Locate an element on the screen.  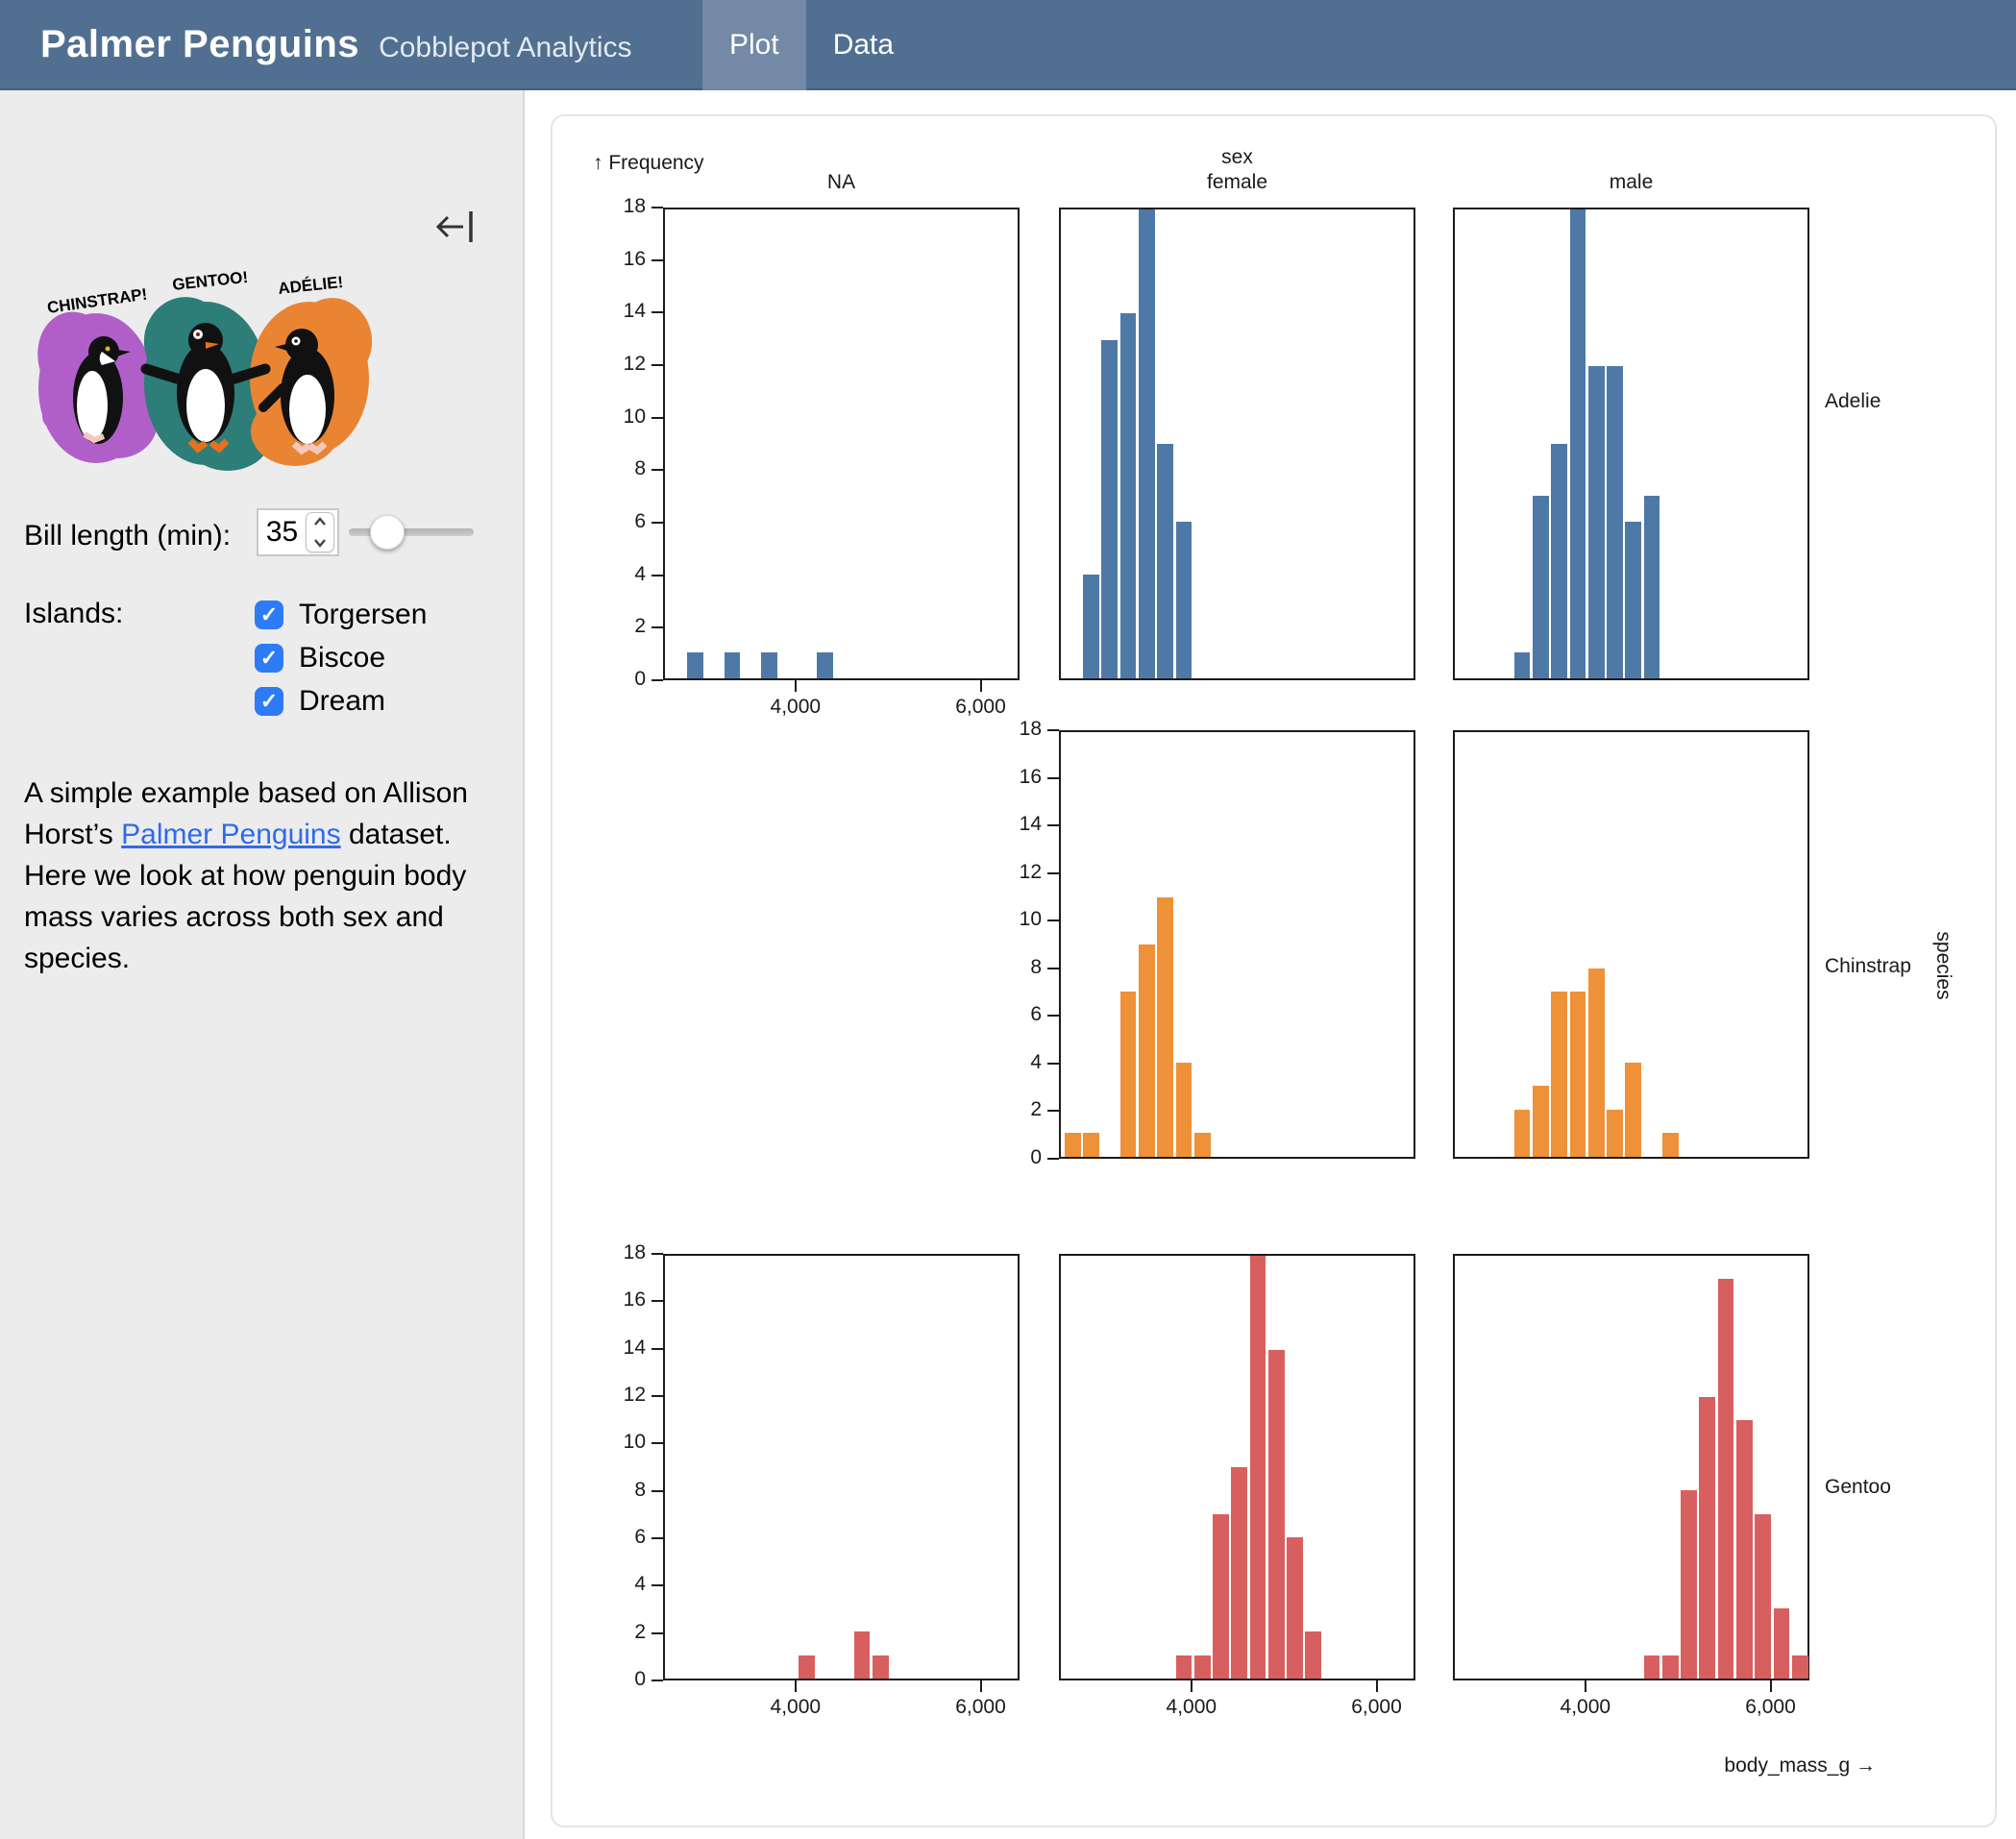
tab-data: Data is located at coordinates (863, 45).